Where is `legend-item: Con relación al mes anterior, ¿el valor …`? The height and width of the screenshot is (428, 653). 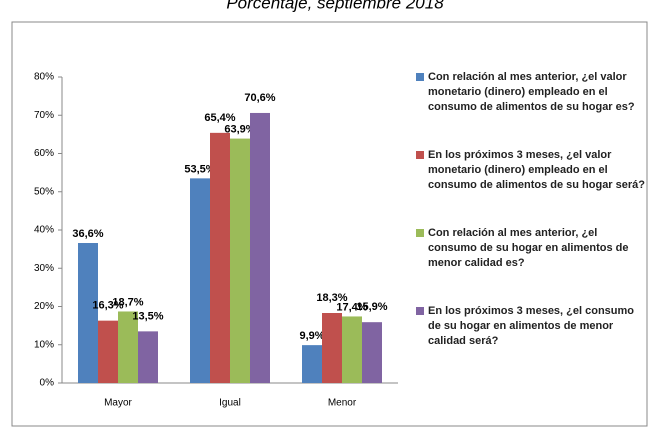
legend-item: Con relación al mes anterior, ¿el valor … is located at coordinates (532, 92).